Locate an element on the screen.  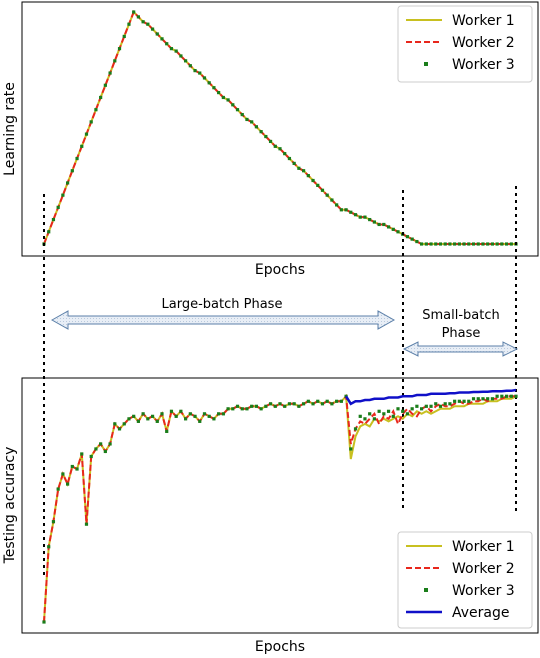
bottom-average-line is located at coordinates (431, 397).